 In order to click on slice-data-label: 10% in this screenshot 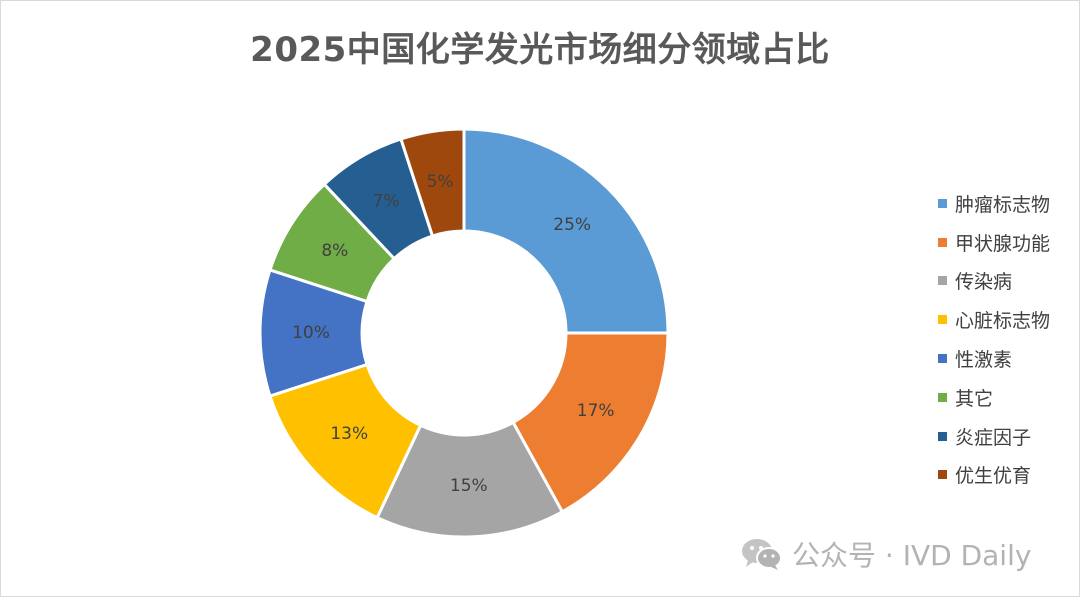, I will do `click(311, 333)`.